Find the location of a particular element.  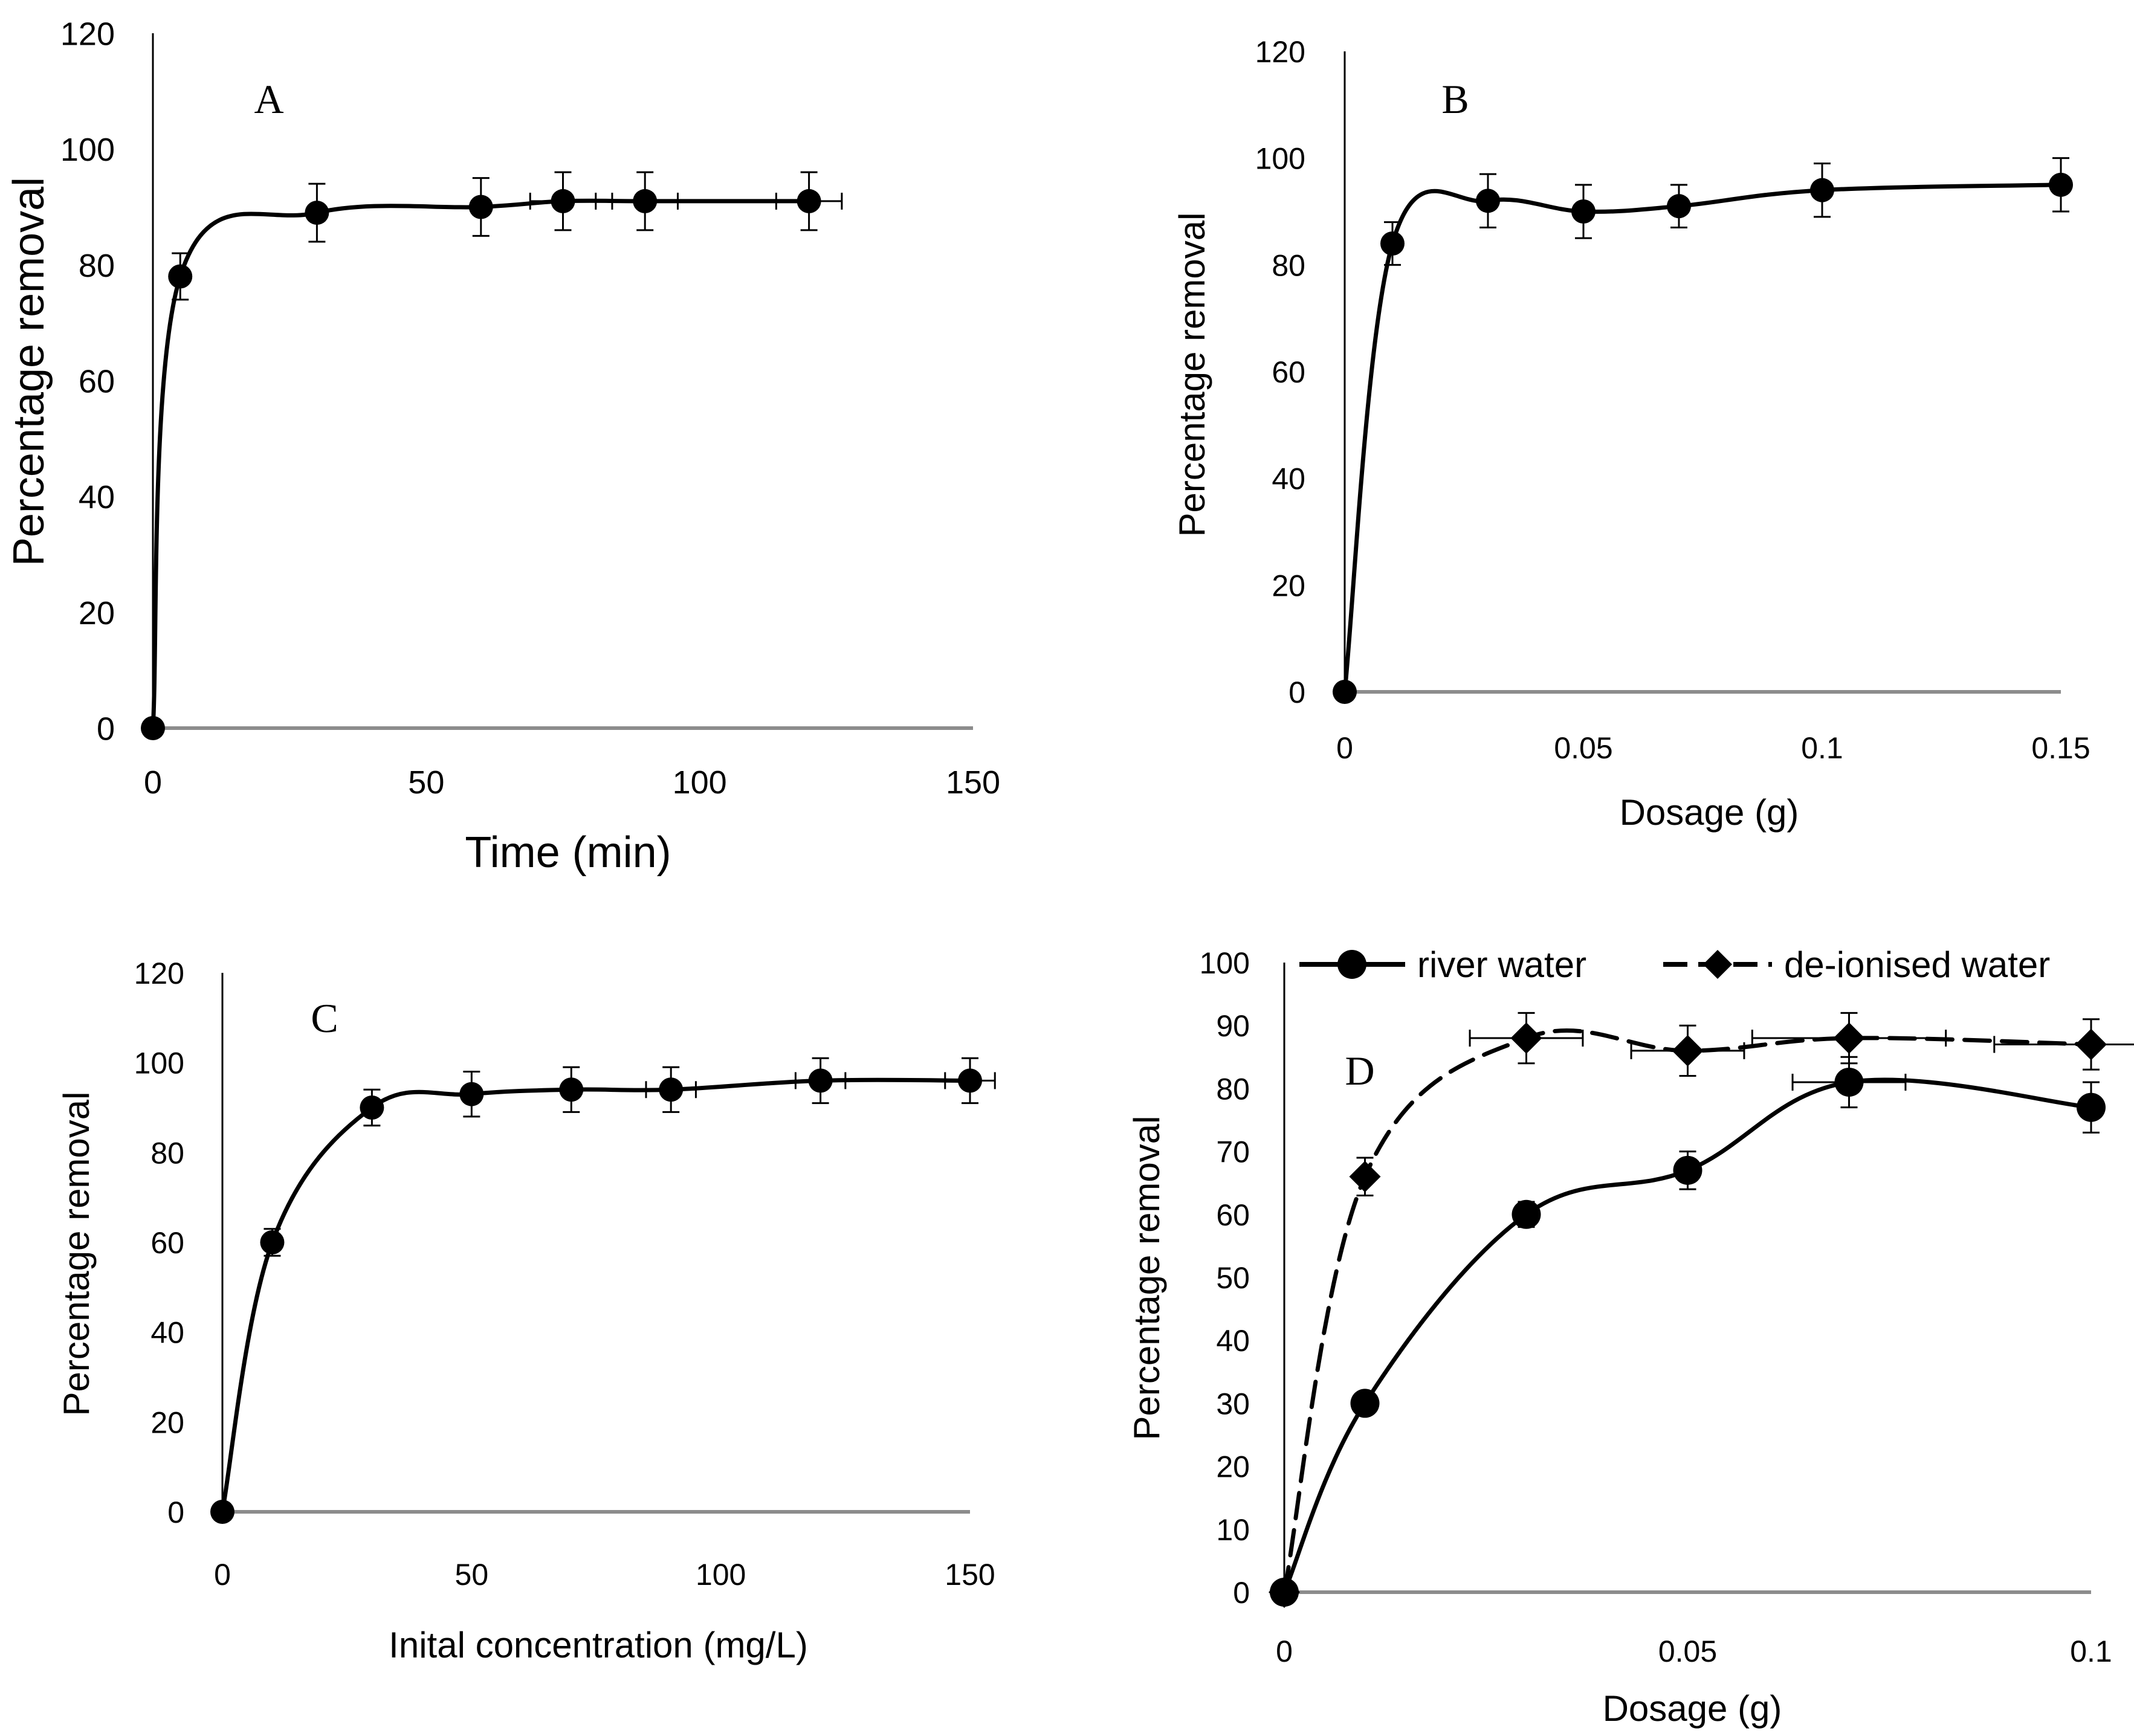

panel-c-series-removal is located at coordinates (603, 1291).